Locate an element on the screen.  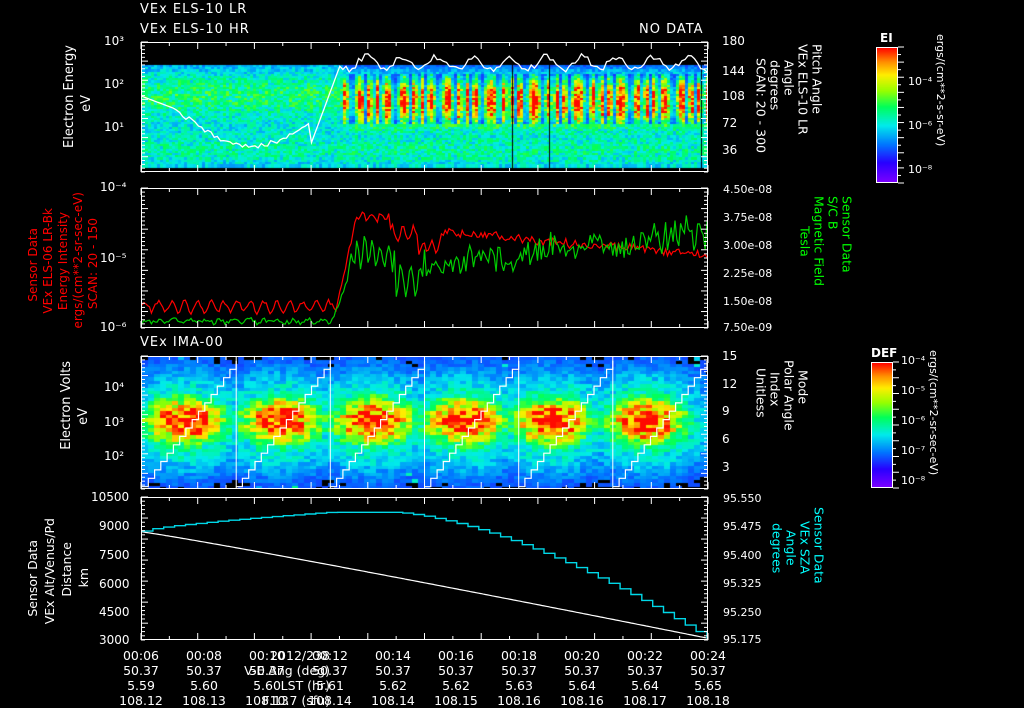
panel2-plot-area is located at coordinates (424, 258).